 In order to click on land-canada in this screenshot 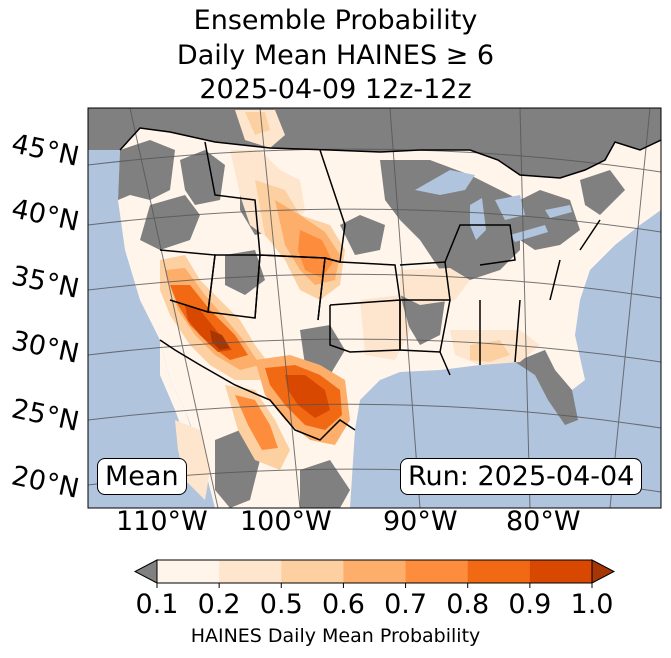, I will do `click(374, 143)`.